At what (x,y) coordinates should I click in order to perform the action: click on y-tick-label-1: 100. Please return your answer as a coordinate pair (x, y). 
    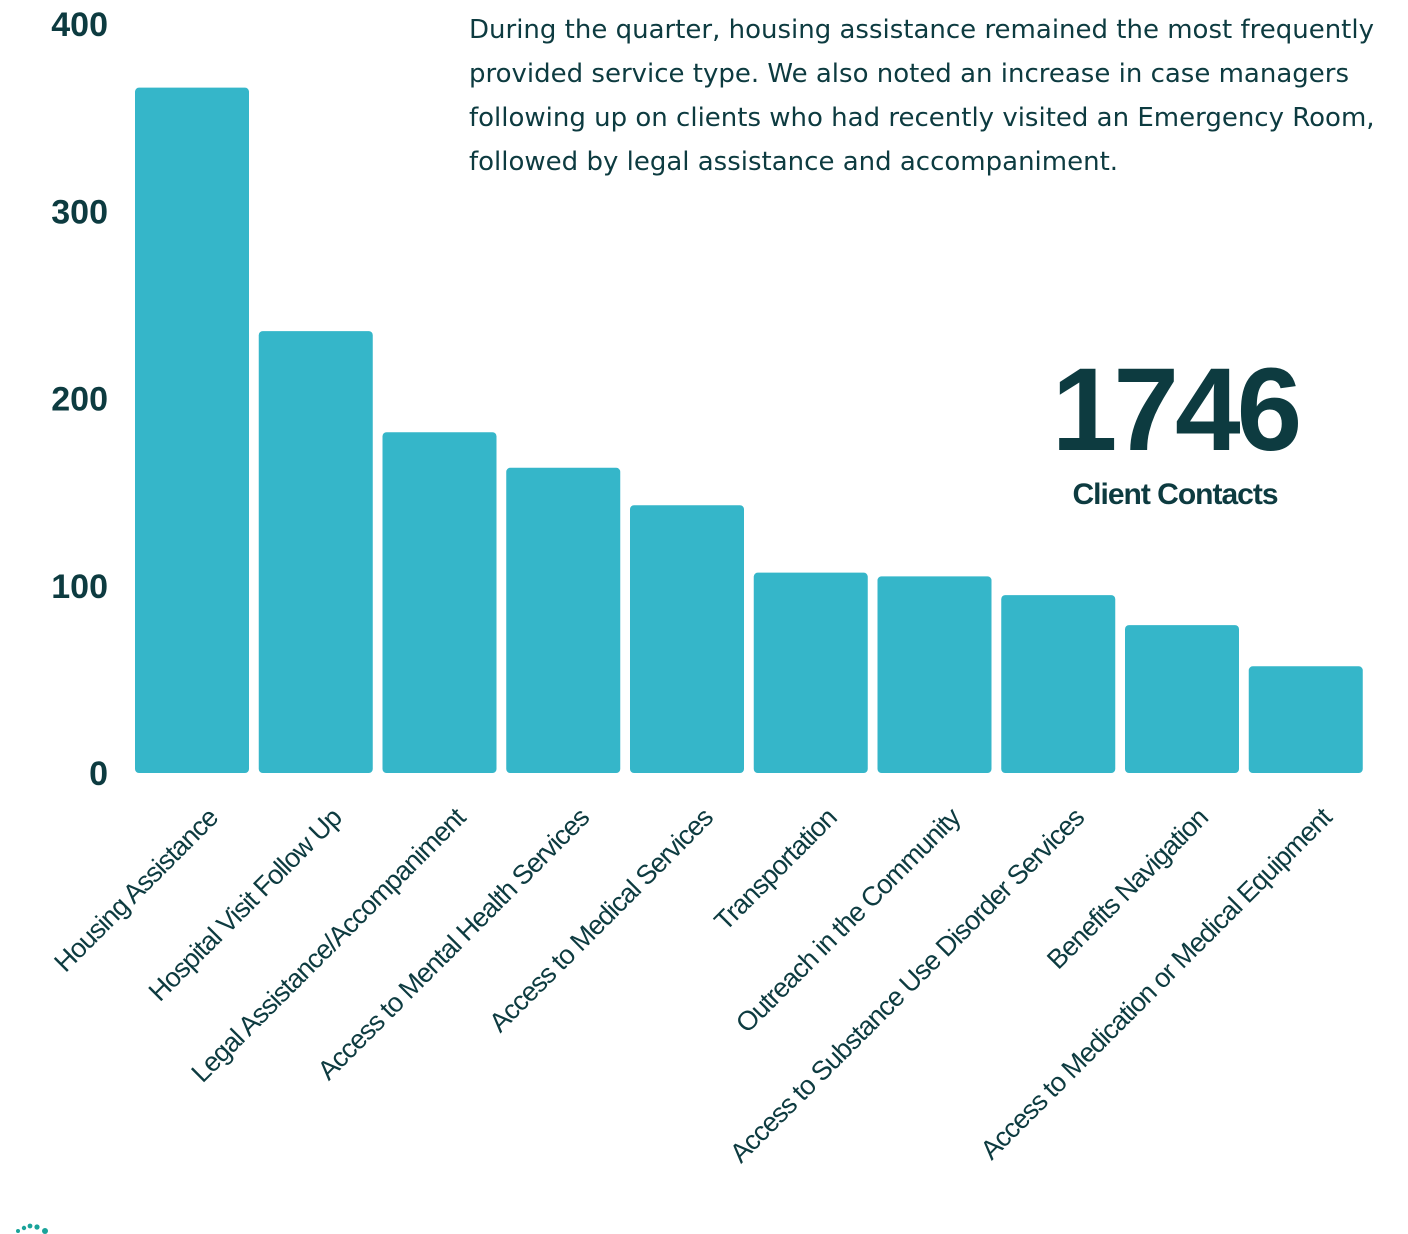
    Looking at the image, I should click on (79, 587).